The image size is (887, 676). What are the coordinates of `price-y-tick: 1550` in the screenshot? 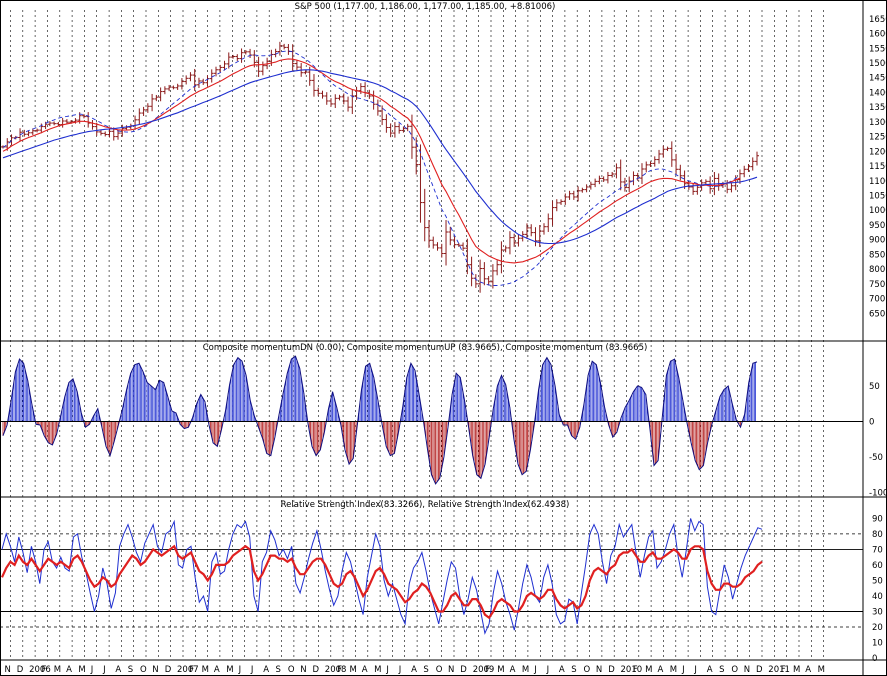 It's located at (878, 49).